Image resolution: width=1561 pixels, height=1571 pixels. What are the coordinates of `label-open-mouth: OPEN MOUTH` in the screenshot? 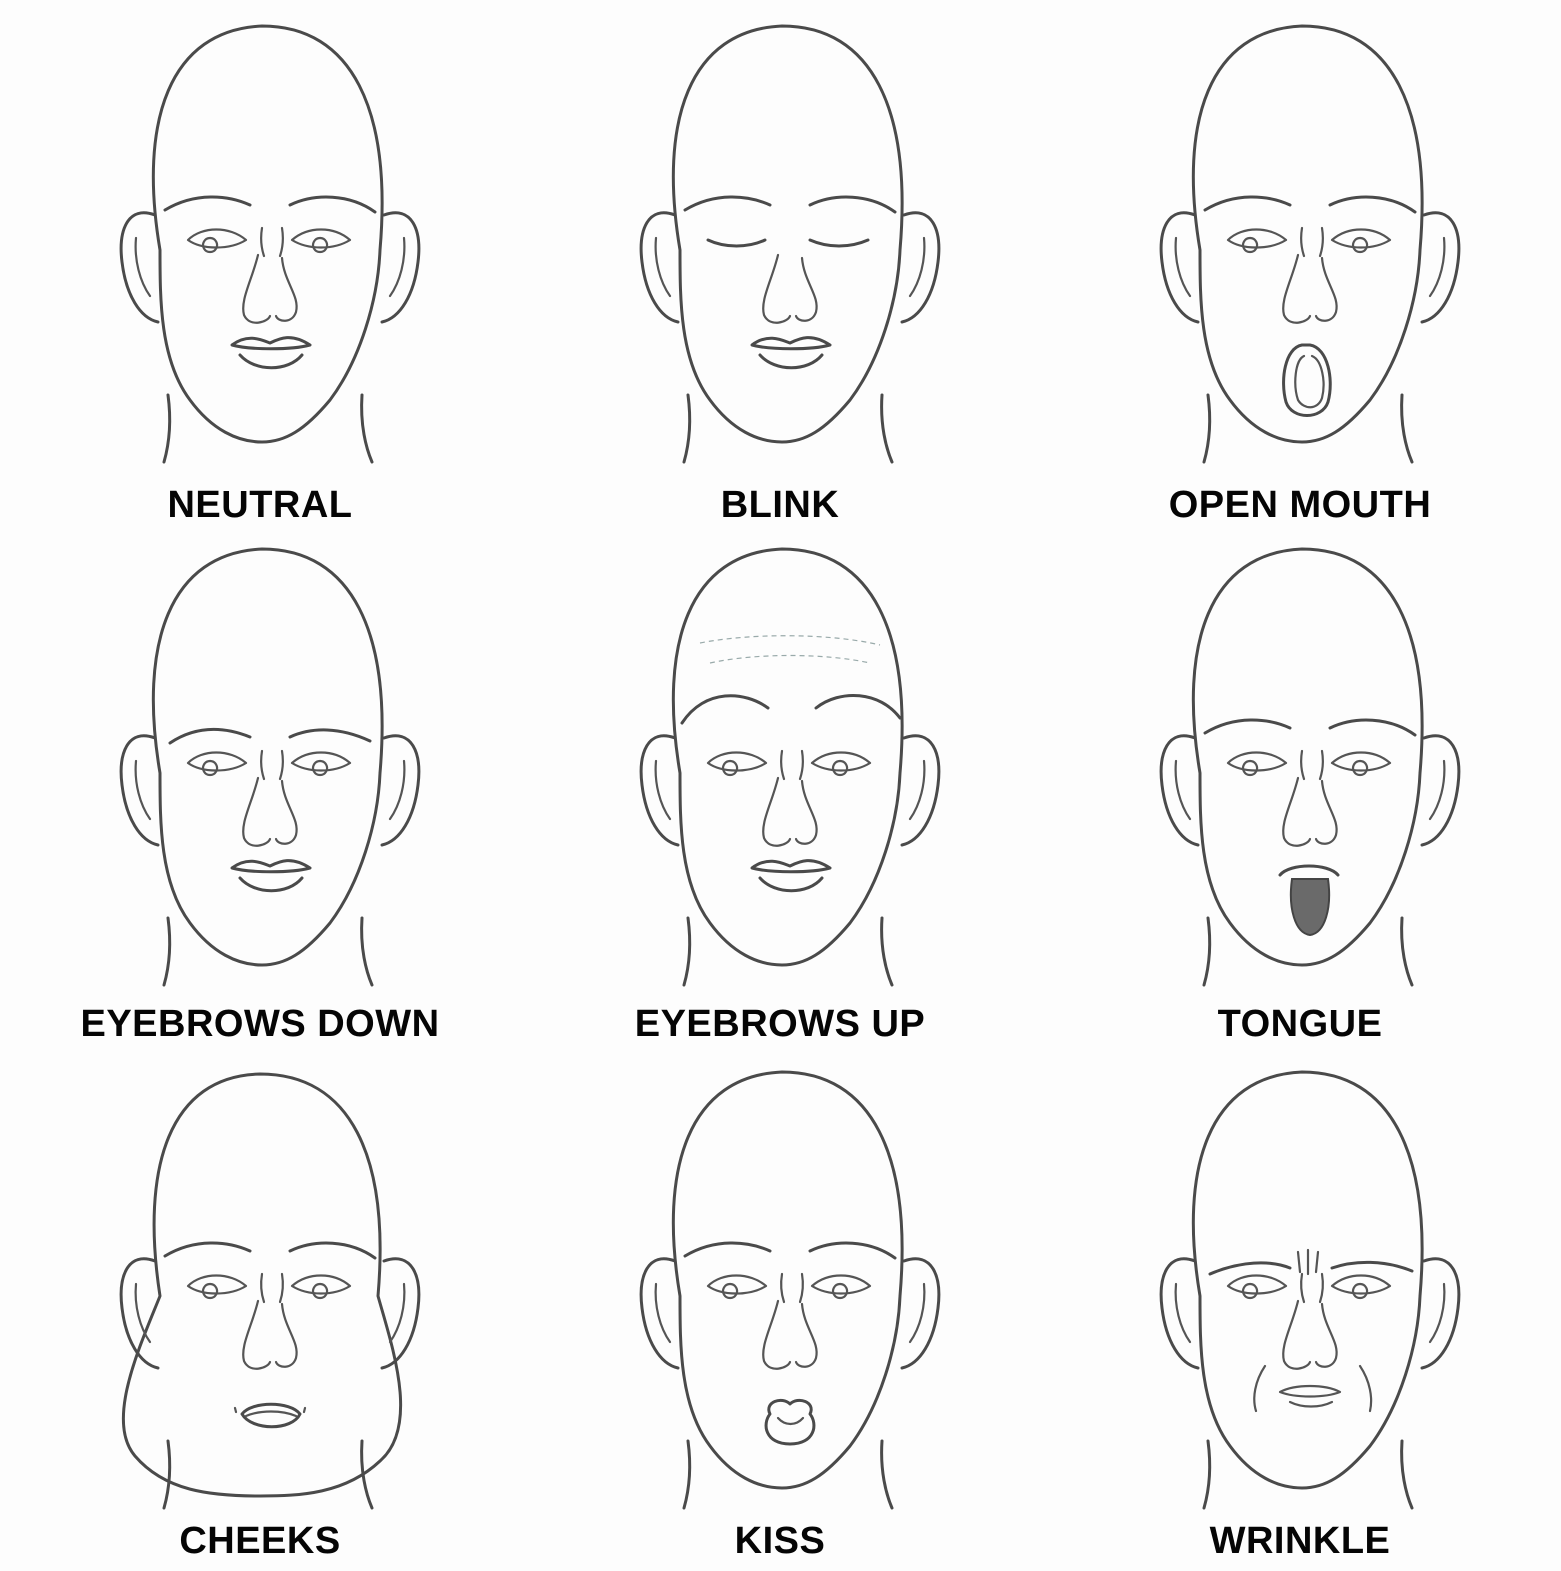 It's located at (1300, 505).